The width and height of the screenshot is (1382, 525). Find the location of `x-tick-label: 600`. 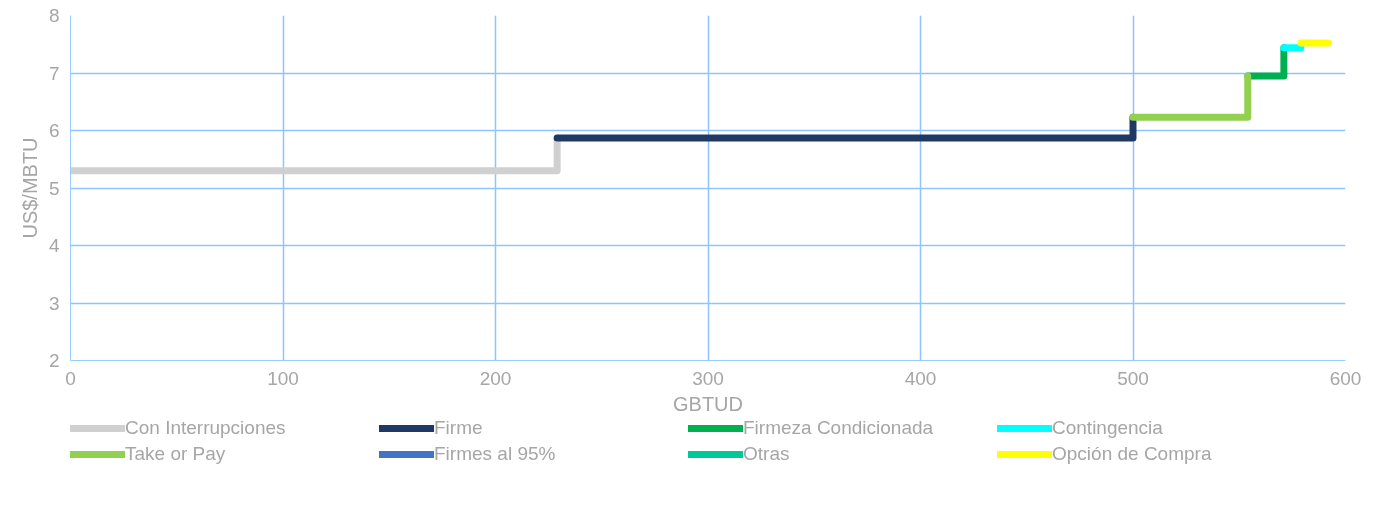

x-tick-label: 600 is located at coordinates (1345, 378).